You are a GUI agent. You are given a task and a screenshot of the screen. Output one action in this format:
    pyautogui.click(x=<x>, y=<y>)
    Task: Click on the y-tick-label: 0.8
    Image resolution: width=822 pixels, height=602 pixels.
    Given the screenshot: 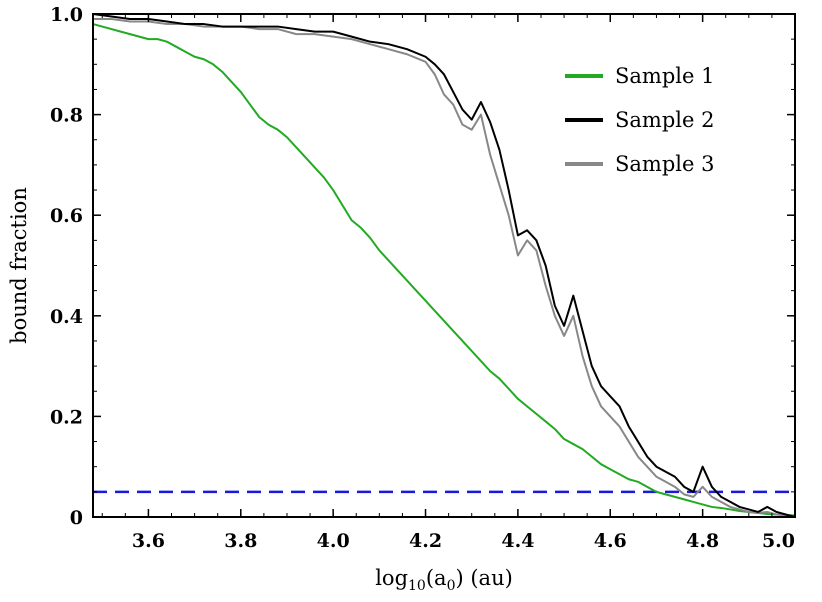 What is the action you would take?
    pyautogui.click(x=66, y=116)
    